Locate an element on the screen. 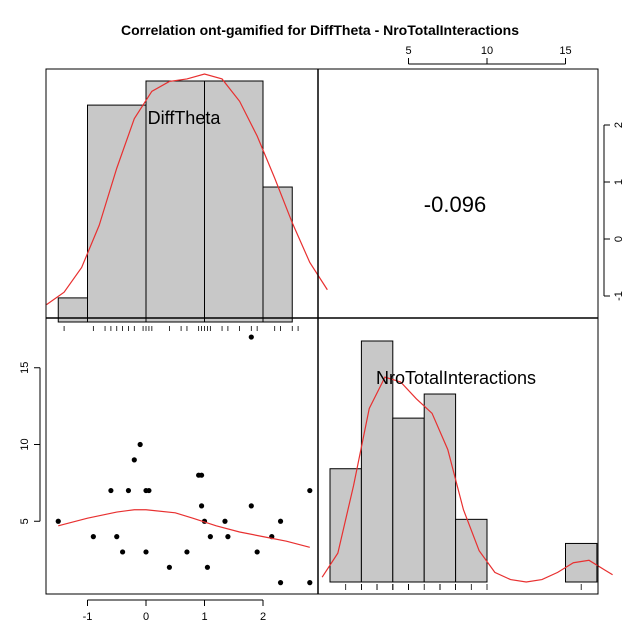 The height and width of the screenshot is (640, 640). axis-tick-label-bottom: 0 is located at coordinates (146, 617).